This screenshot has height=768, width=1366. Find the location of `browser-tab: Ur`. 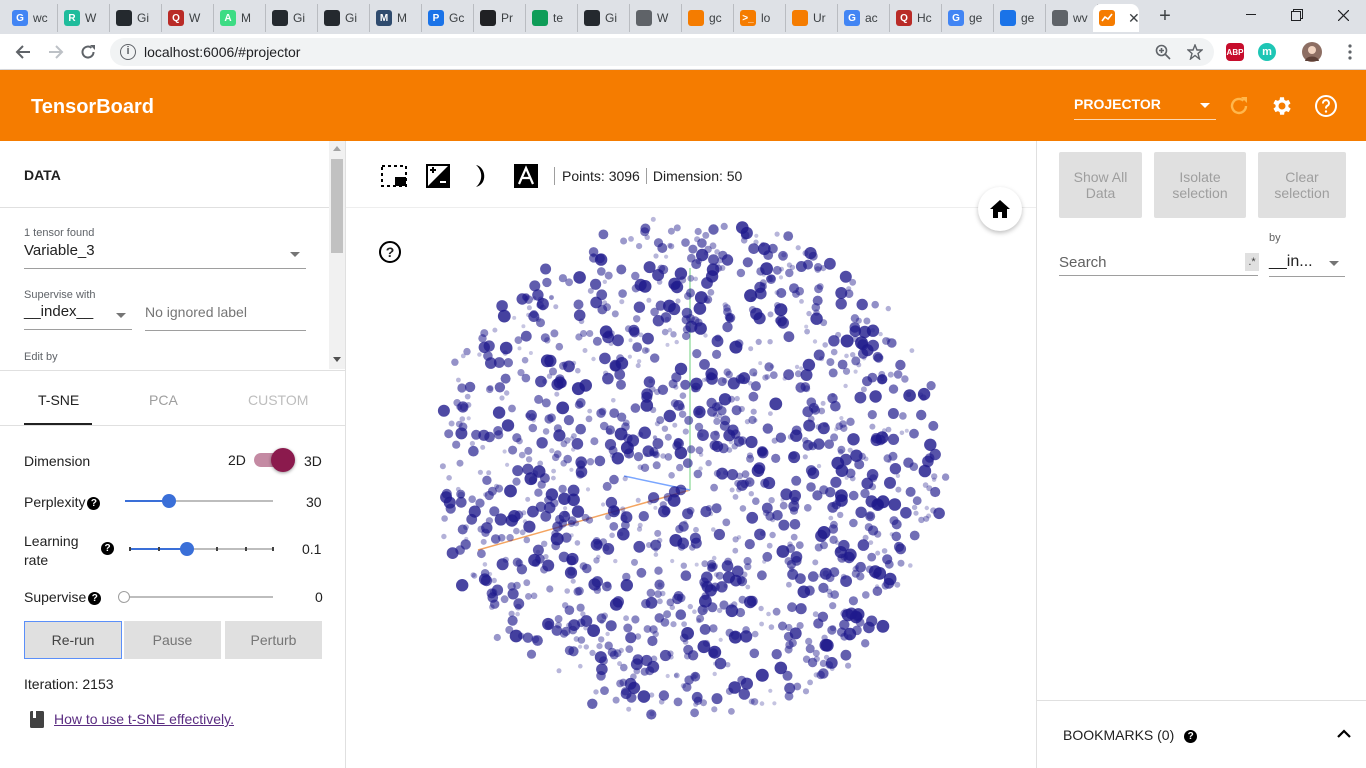

browser-tab: Ur is located at coordinates (812, 18).